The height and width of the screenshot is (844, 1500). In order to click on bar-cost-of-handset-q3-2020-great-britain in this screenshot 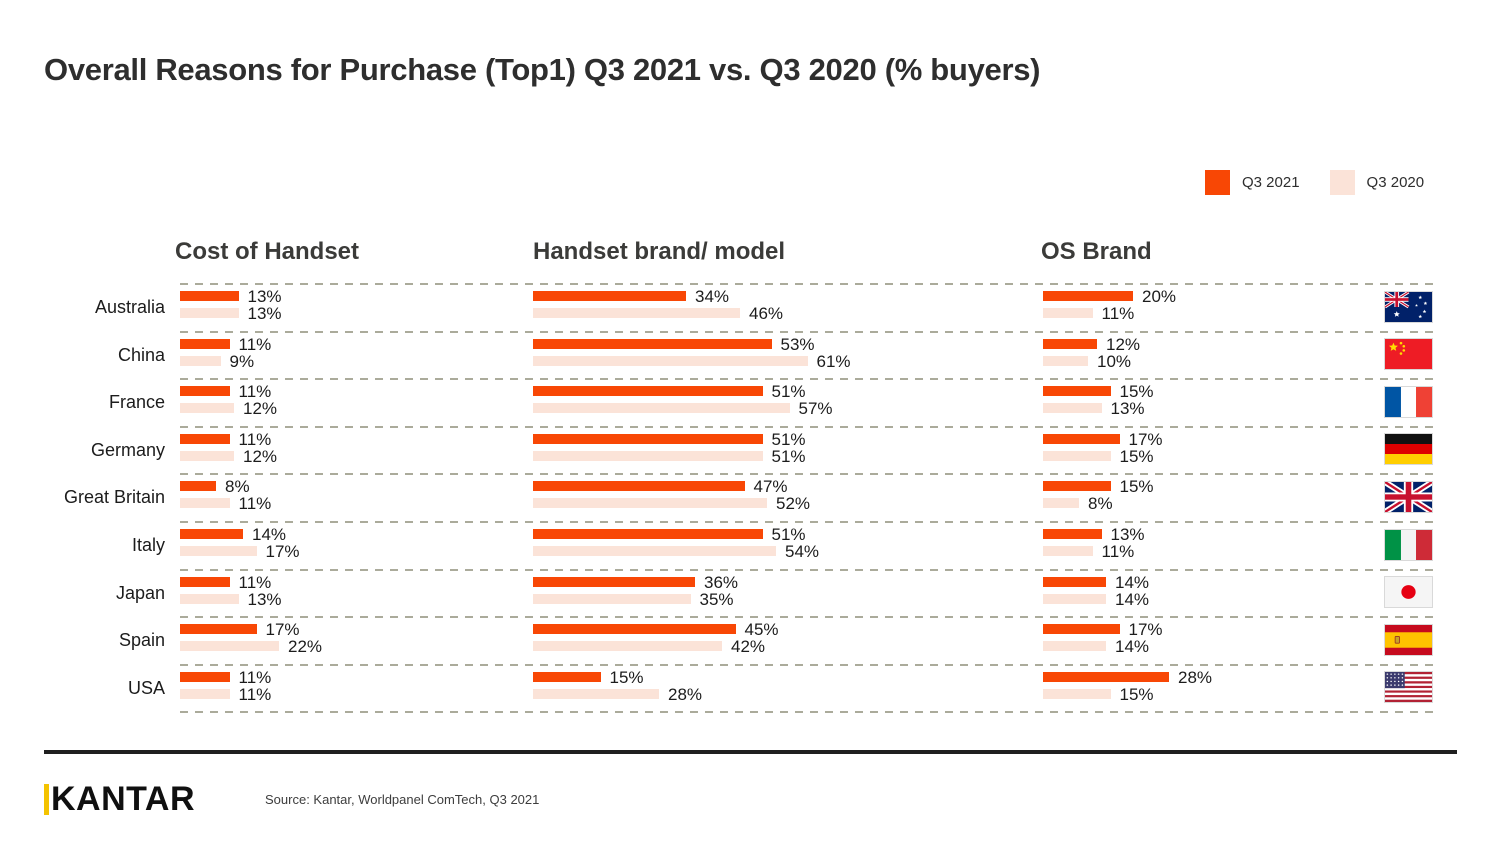, I will do `click(205, 503)`.